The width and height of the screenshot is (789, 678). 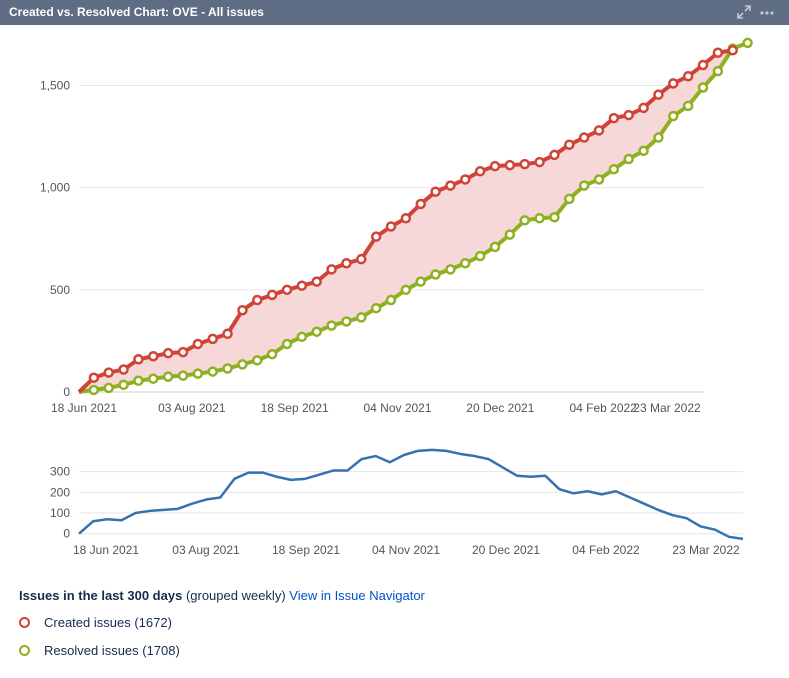 I want to click on y-tick-label-3: 1,500, so click(x=55, y=85).